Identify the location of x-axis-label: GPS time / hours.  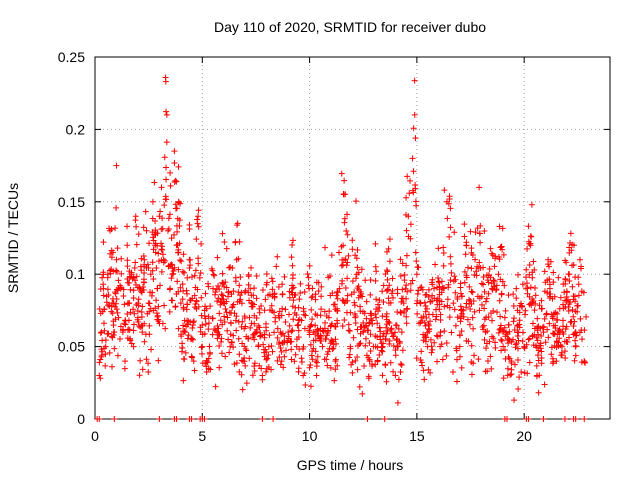
(350, 465).